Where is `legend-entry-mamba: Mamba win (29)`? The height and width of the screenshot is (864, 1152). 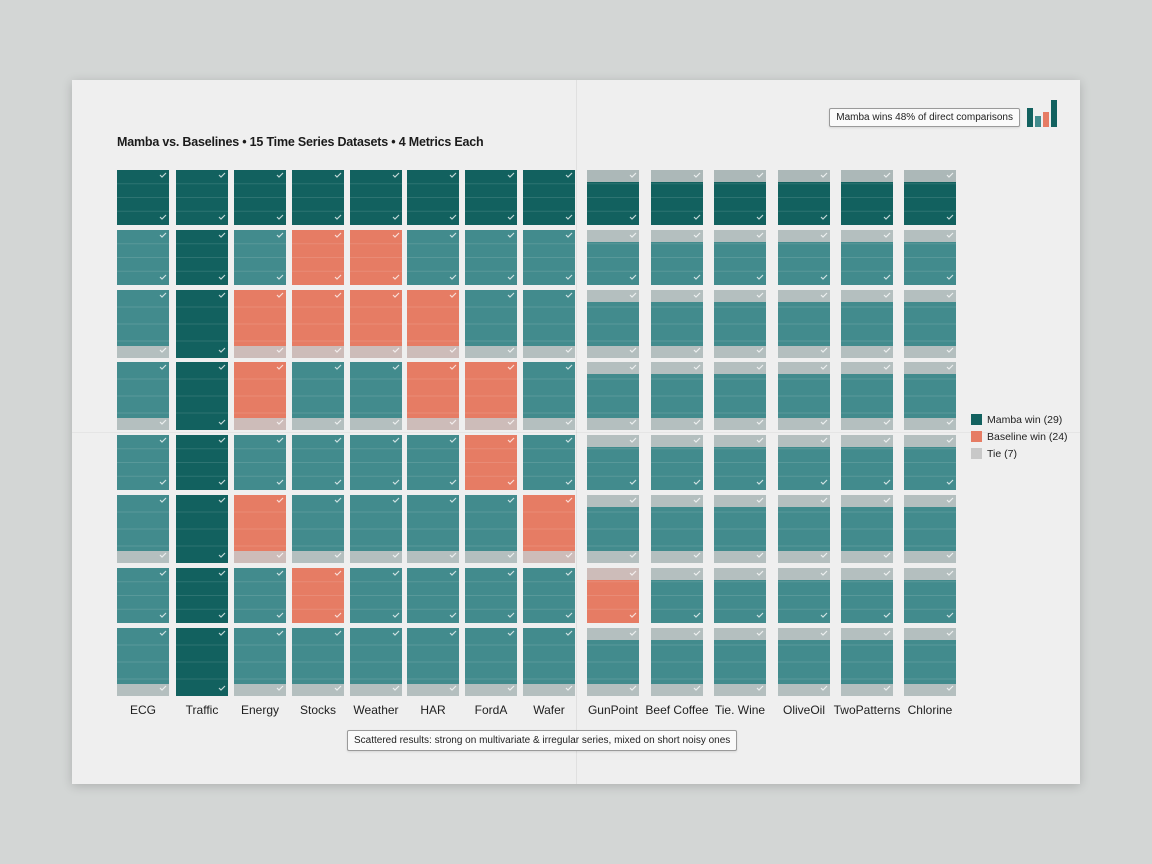 legend-entry-mamba: Mamba win (29) is located at coordinates (1019, 419).